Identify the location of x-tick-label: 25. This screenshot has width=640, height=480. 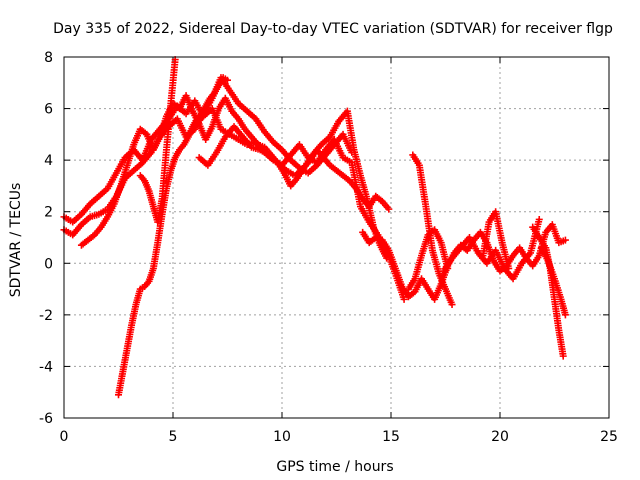
(609, 437).